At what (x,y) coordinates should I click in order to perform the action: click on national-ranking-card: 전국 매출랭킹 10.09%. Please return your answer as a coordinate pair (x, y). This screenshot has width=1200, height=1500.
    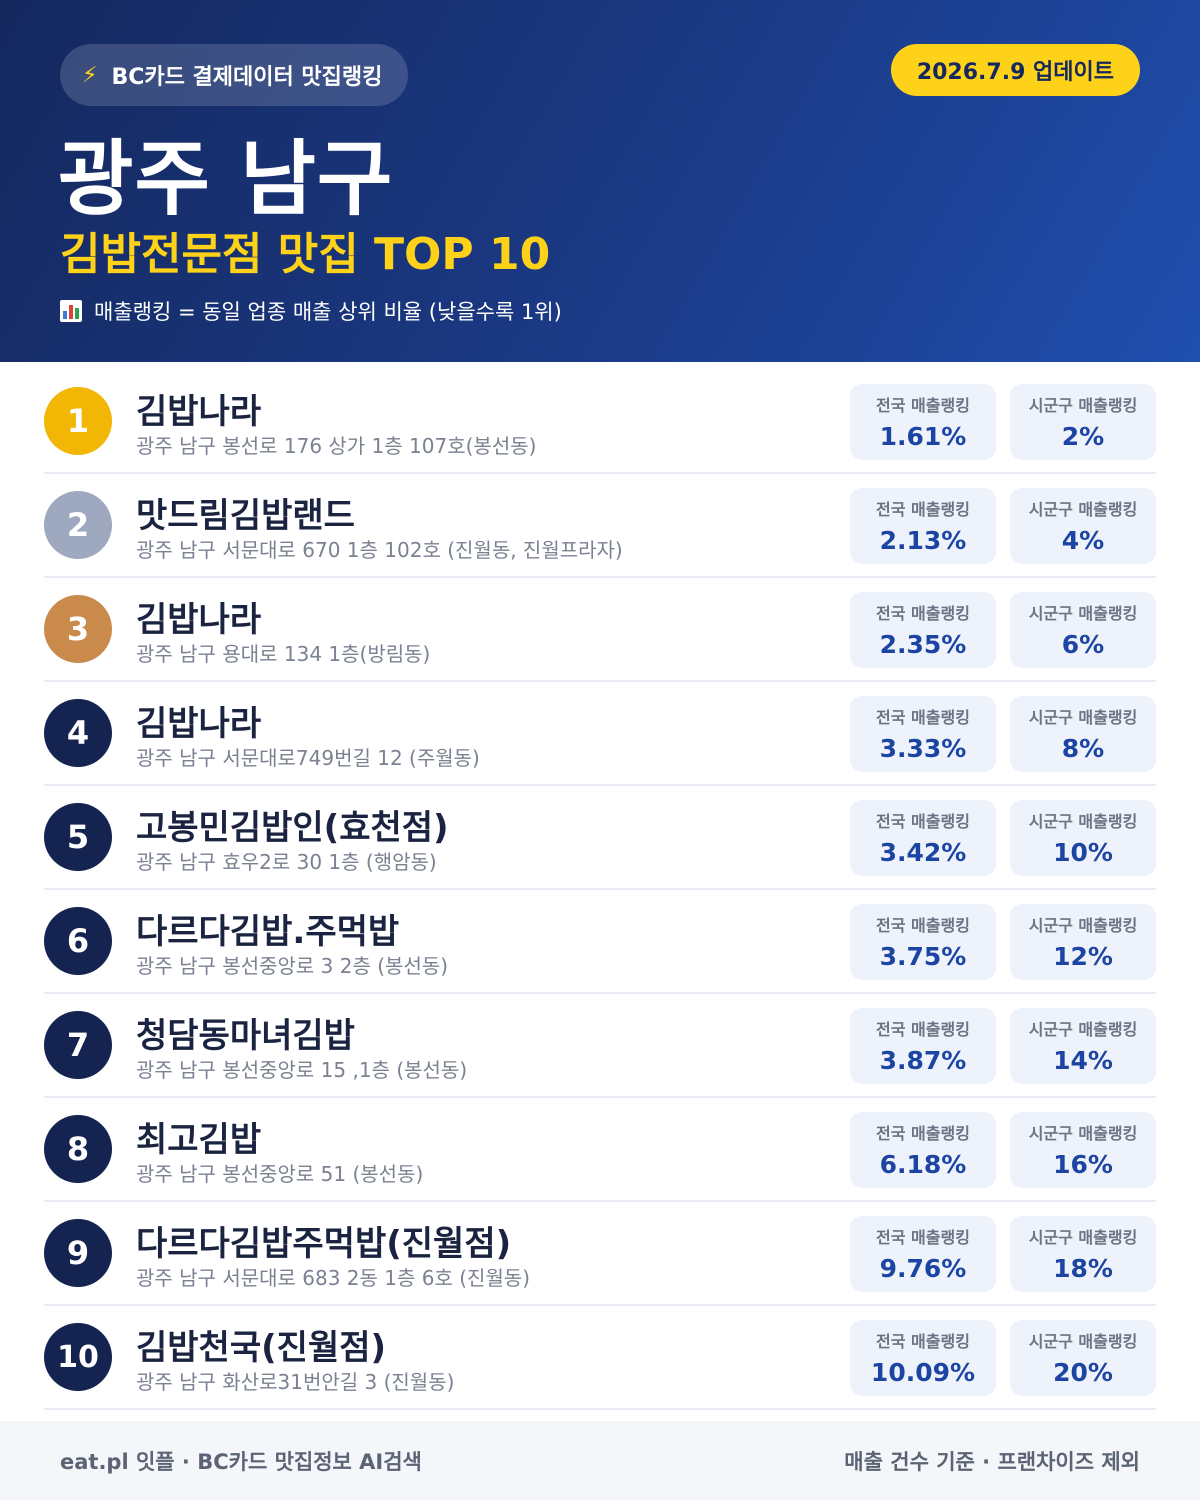
    Looking at the image, I should click on (923, 1358).